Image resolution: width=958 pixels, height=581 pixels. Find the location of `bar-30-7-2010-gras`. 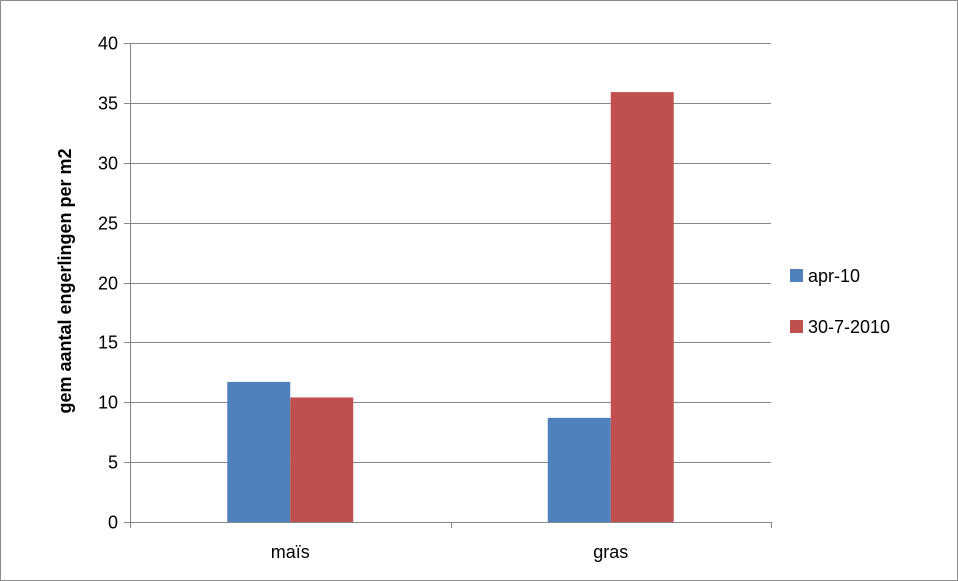

bar-30-7-2010-gras is located at coordinates (642, 307).